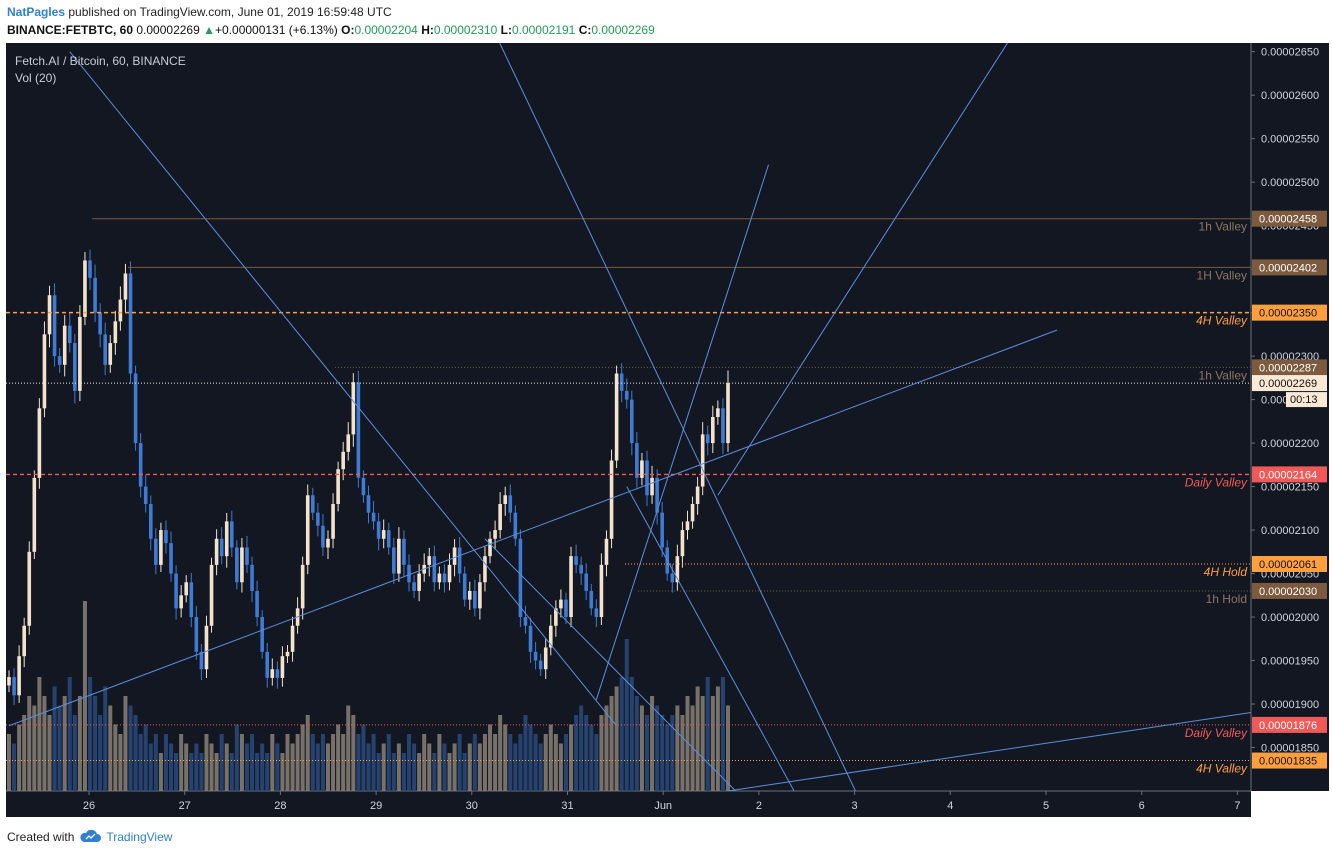 The image size is (1332, 855). What do you see at coordinates (1288, 565) in the screenshot?
I see `level-price-tag-label: 0.00002061` at bounding box center [1288, 565].